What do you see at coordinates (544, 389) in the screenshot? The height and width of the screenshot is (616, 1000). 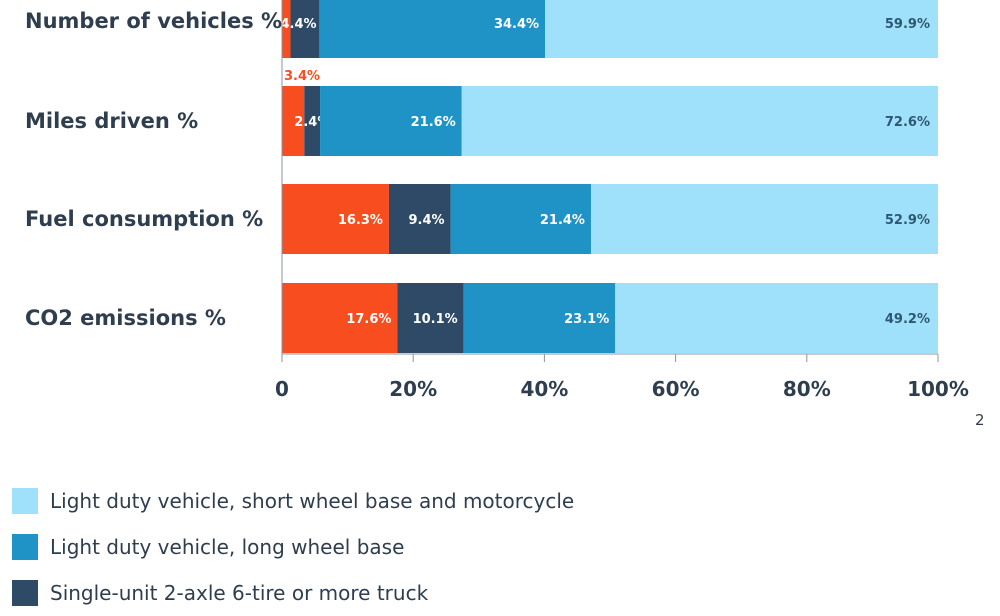 I see `x-tick-label: 40%` at bounding box center [544, 389].